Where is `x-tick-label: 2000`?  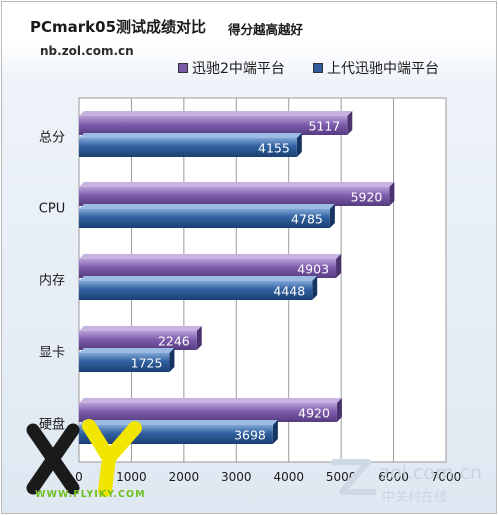 x-tick-label: 2000 is located at coordinates (184, 477).